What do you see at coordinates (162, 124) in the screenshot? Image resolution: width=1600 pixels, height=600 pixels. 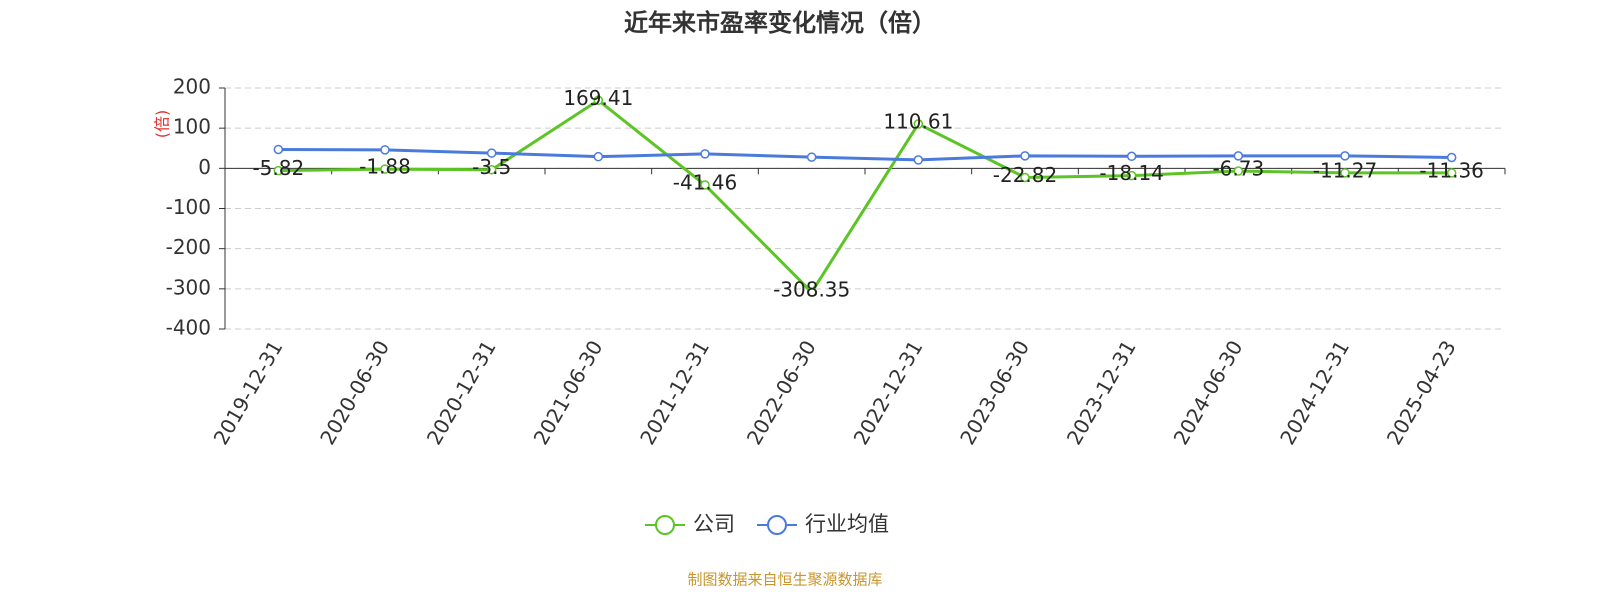 I see `y-axis-label: (倍)` at bounding box center [162, 124].